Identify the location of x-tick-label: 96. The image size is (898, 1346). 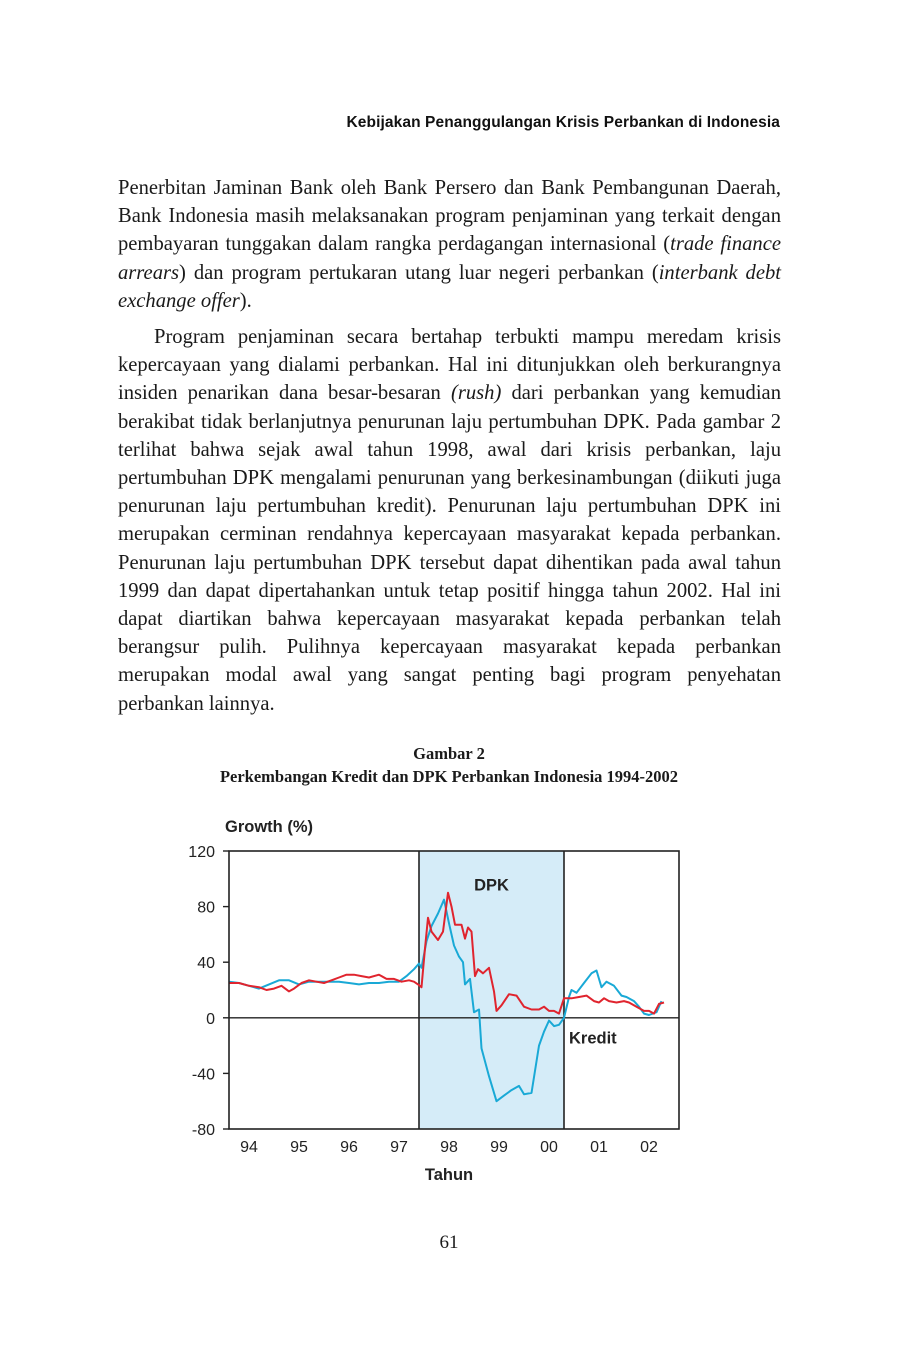
(349, 1147).